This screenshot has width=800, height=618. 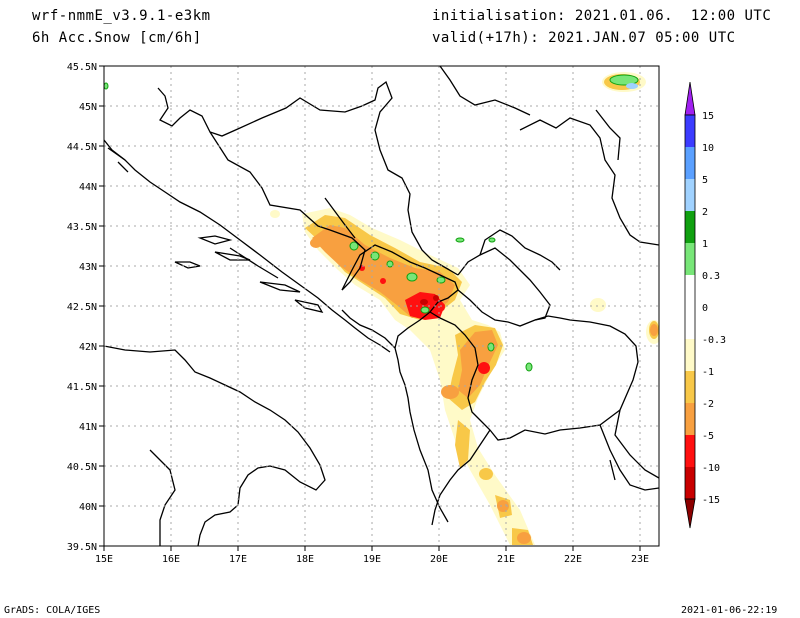 What do you see at coordinates (705, 212) in the screenshot?
I see `colorbar-label: 2` at bounding box center [705, 212].